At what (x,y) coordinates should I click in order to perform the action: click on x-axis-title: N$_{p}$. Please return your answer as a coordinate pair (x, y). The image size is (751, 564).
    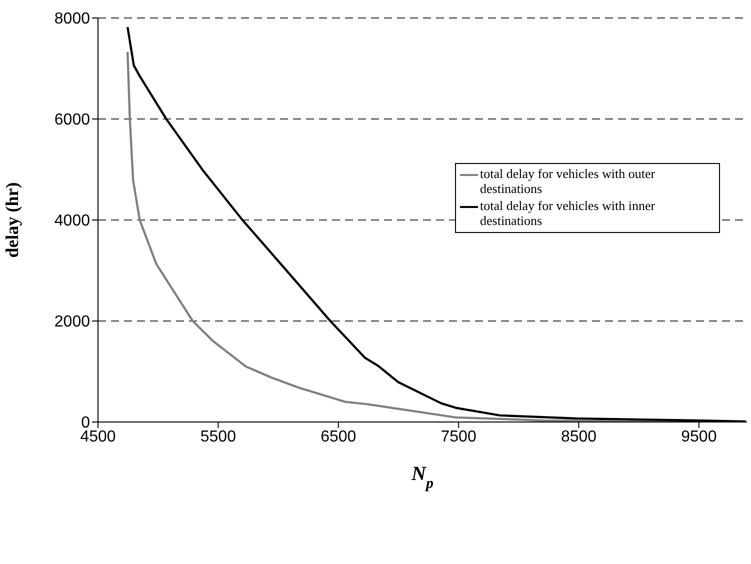
    Looking at the image, I should click on (422, 477).